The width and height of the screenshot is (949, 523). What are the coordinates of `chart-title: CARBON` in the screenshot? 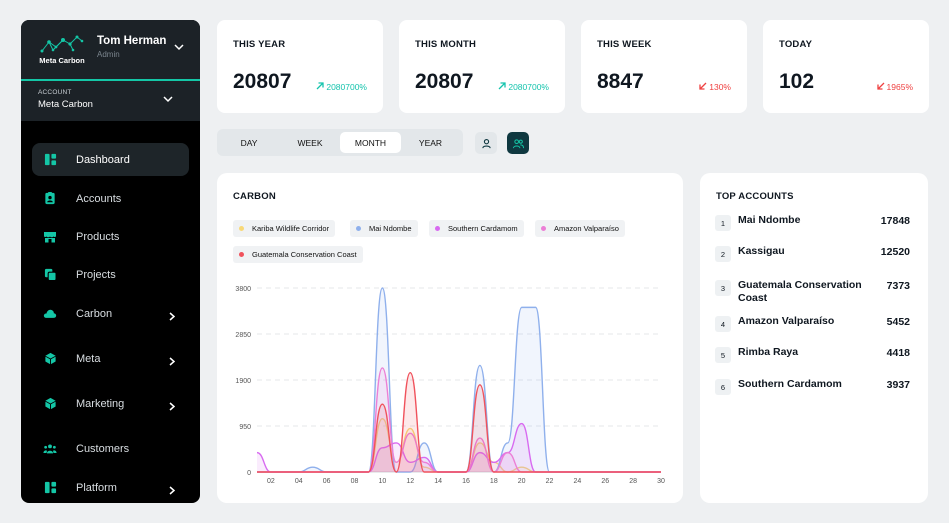 It's located at (254, 196).